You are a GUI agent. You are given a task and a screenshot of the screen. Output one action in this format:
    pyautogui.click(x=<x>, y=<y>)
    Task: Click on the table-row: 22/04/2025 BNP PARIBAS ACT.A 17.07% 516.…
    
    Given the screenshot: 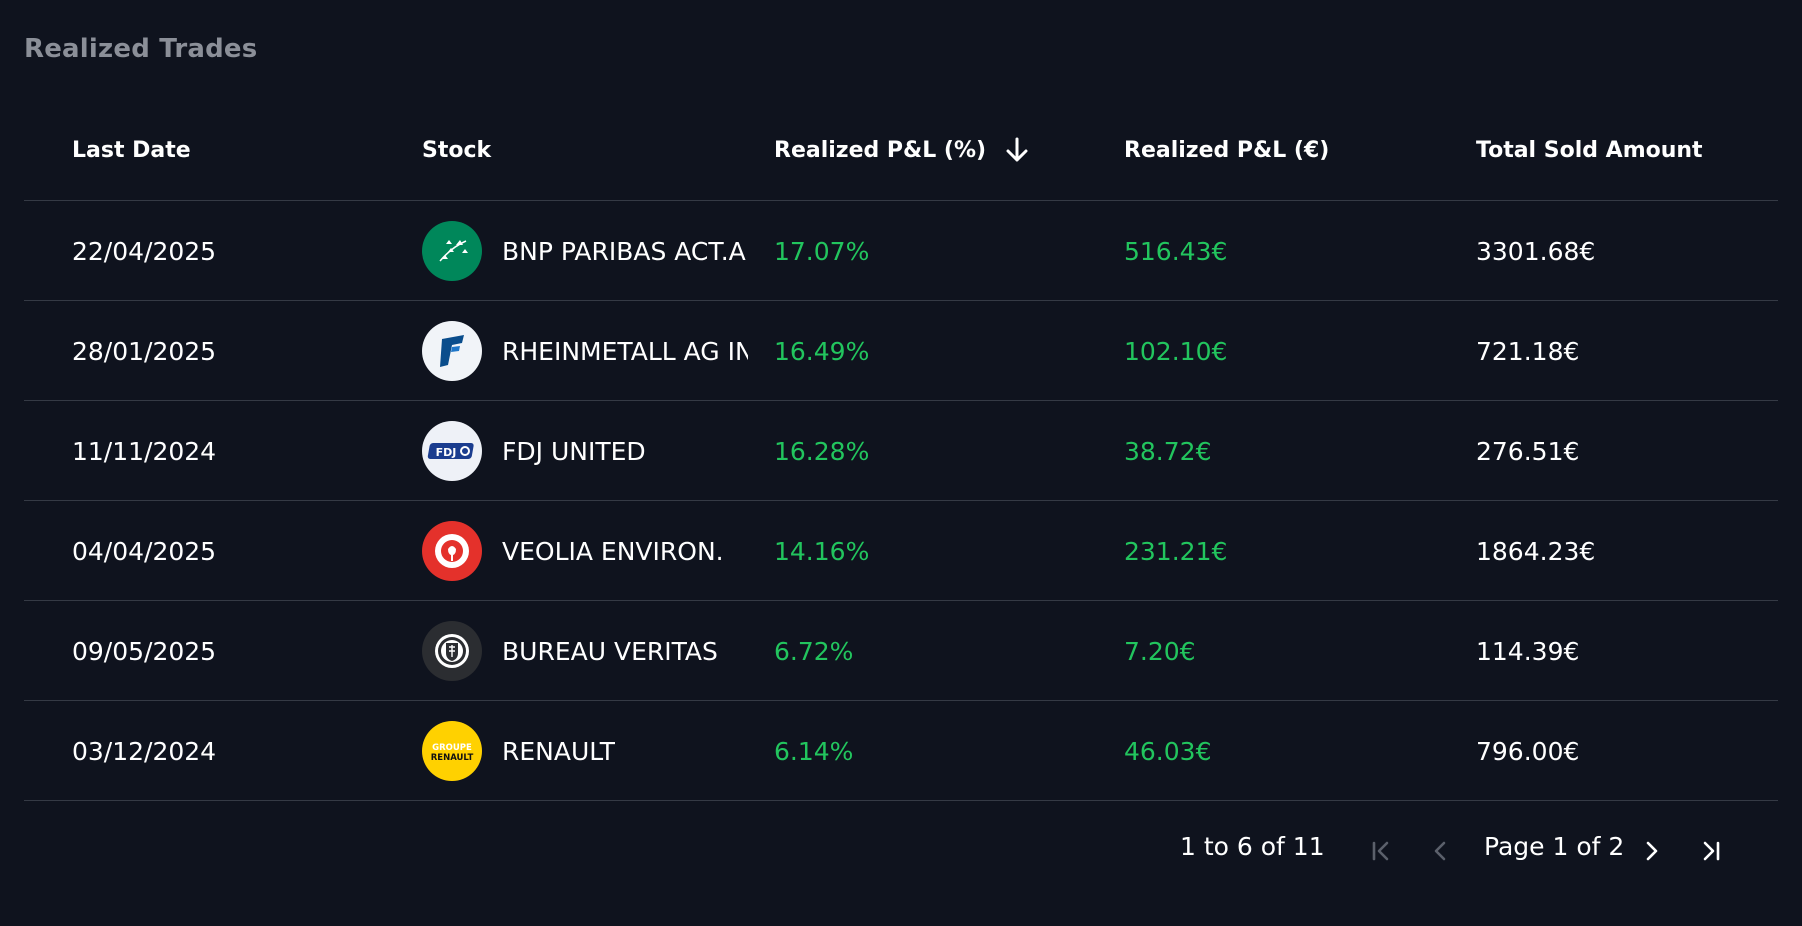 What is the action you would take?
    pyautogui.click(x=901, y=251)
    